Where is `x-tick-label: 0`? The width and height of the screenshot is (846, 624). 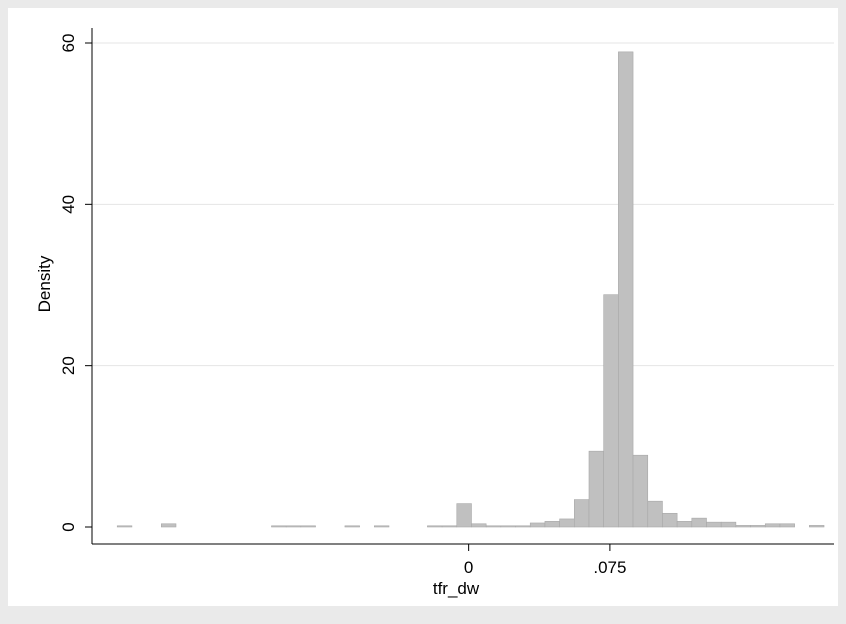
x-tick-label: 0 is located at coordinates (468, 567).